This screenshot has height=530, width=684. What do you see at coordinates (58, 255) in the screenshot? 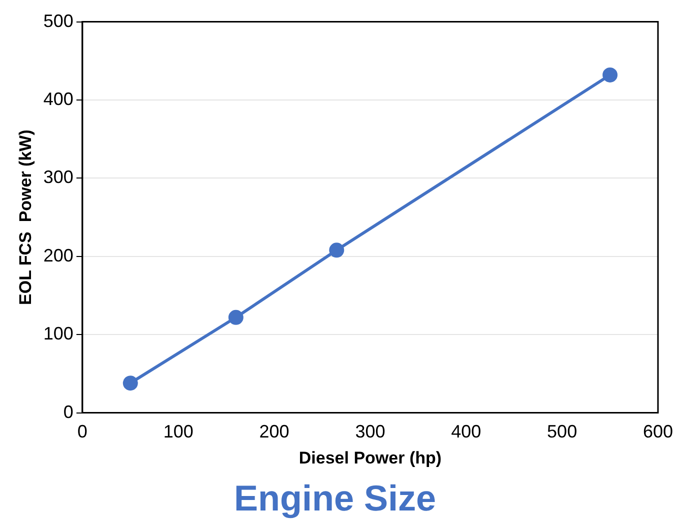
I see `y-tick-label: 200` at bounding box center [58, 255].